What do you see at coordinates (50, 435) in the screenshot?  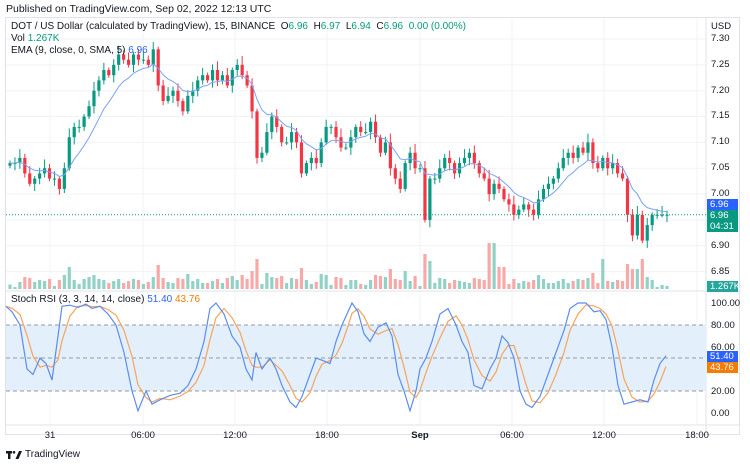 I see `time-label: 31` at bounding box center [50, 435].